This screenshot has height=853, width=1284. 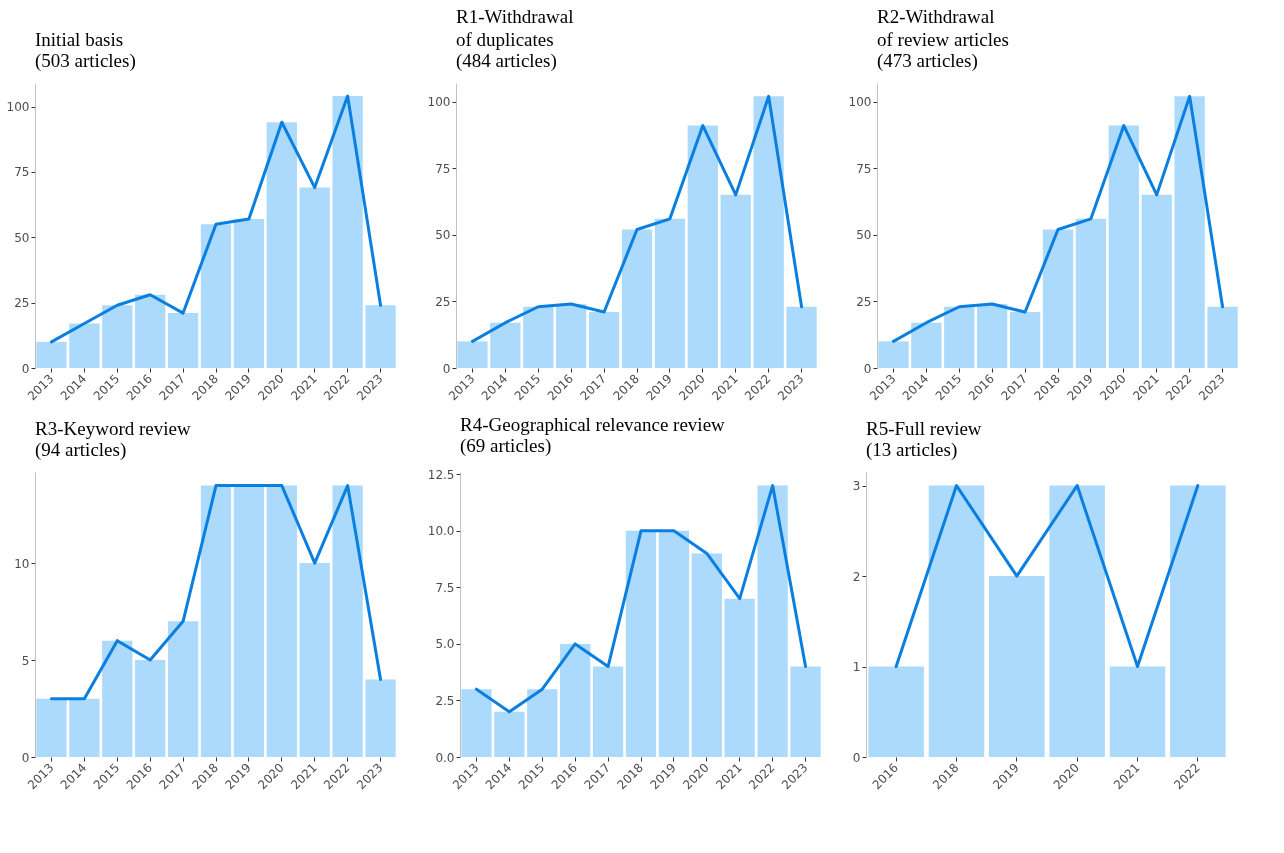 What do you see at coordinates (912, 450) in the screenshot?
I see `chart-subtitle: (13 articles)` at bounding box center [912, 450].